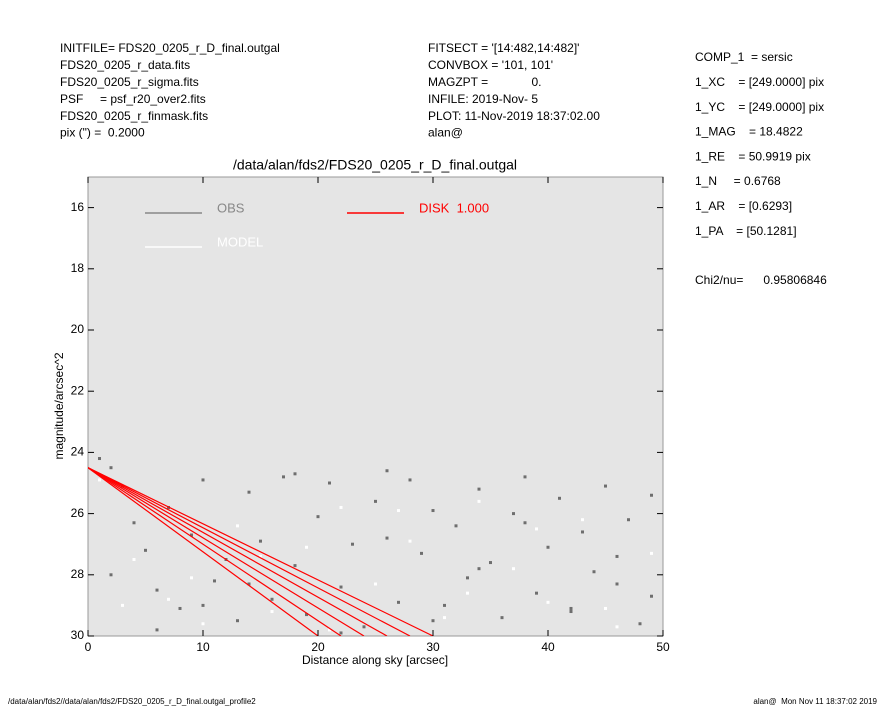 The image size is (885, 708). What do you see at coordinates (78, 513) in the screenshot?
I see `y-tick-label: 26` at bounding box center [78, 513].